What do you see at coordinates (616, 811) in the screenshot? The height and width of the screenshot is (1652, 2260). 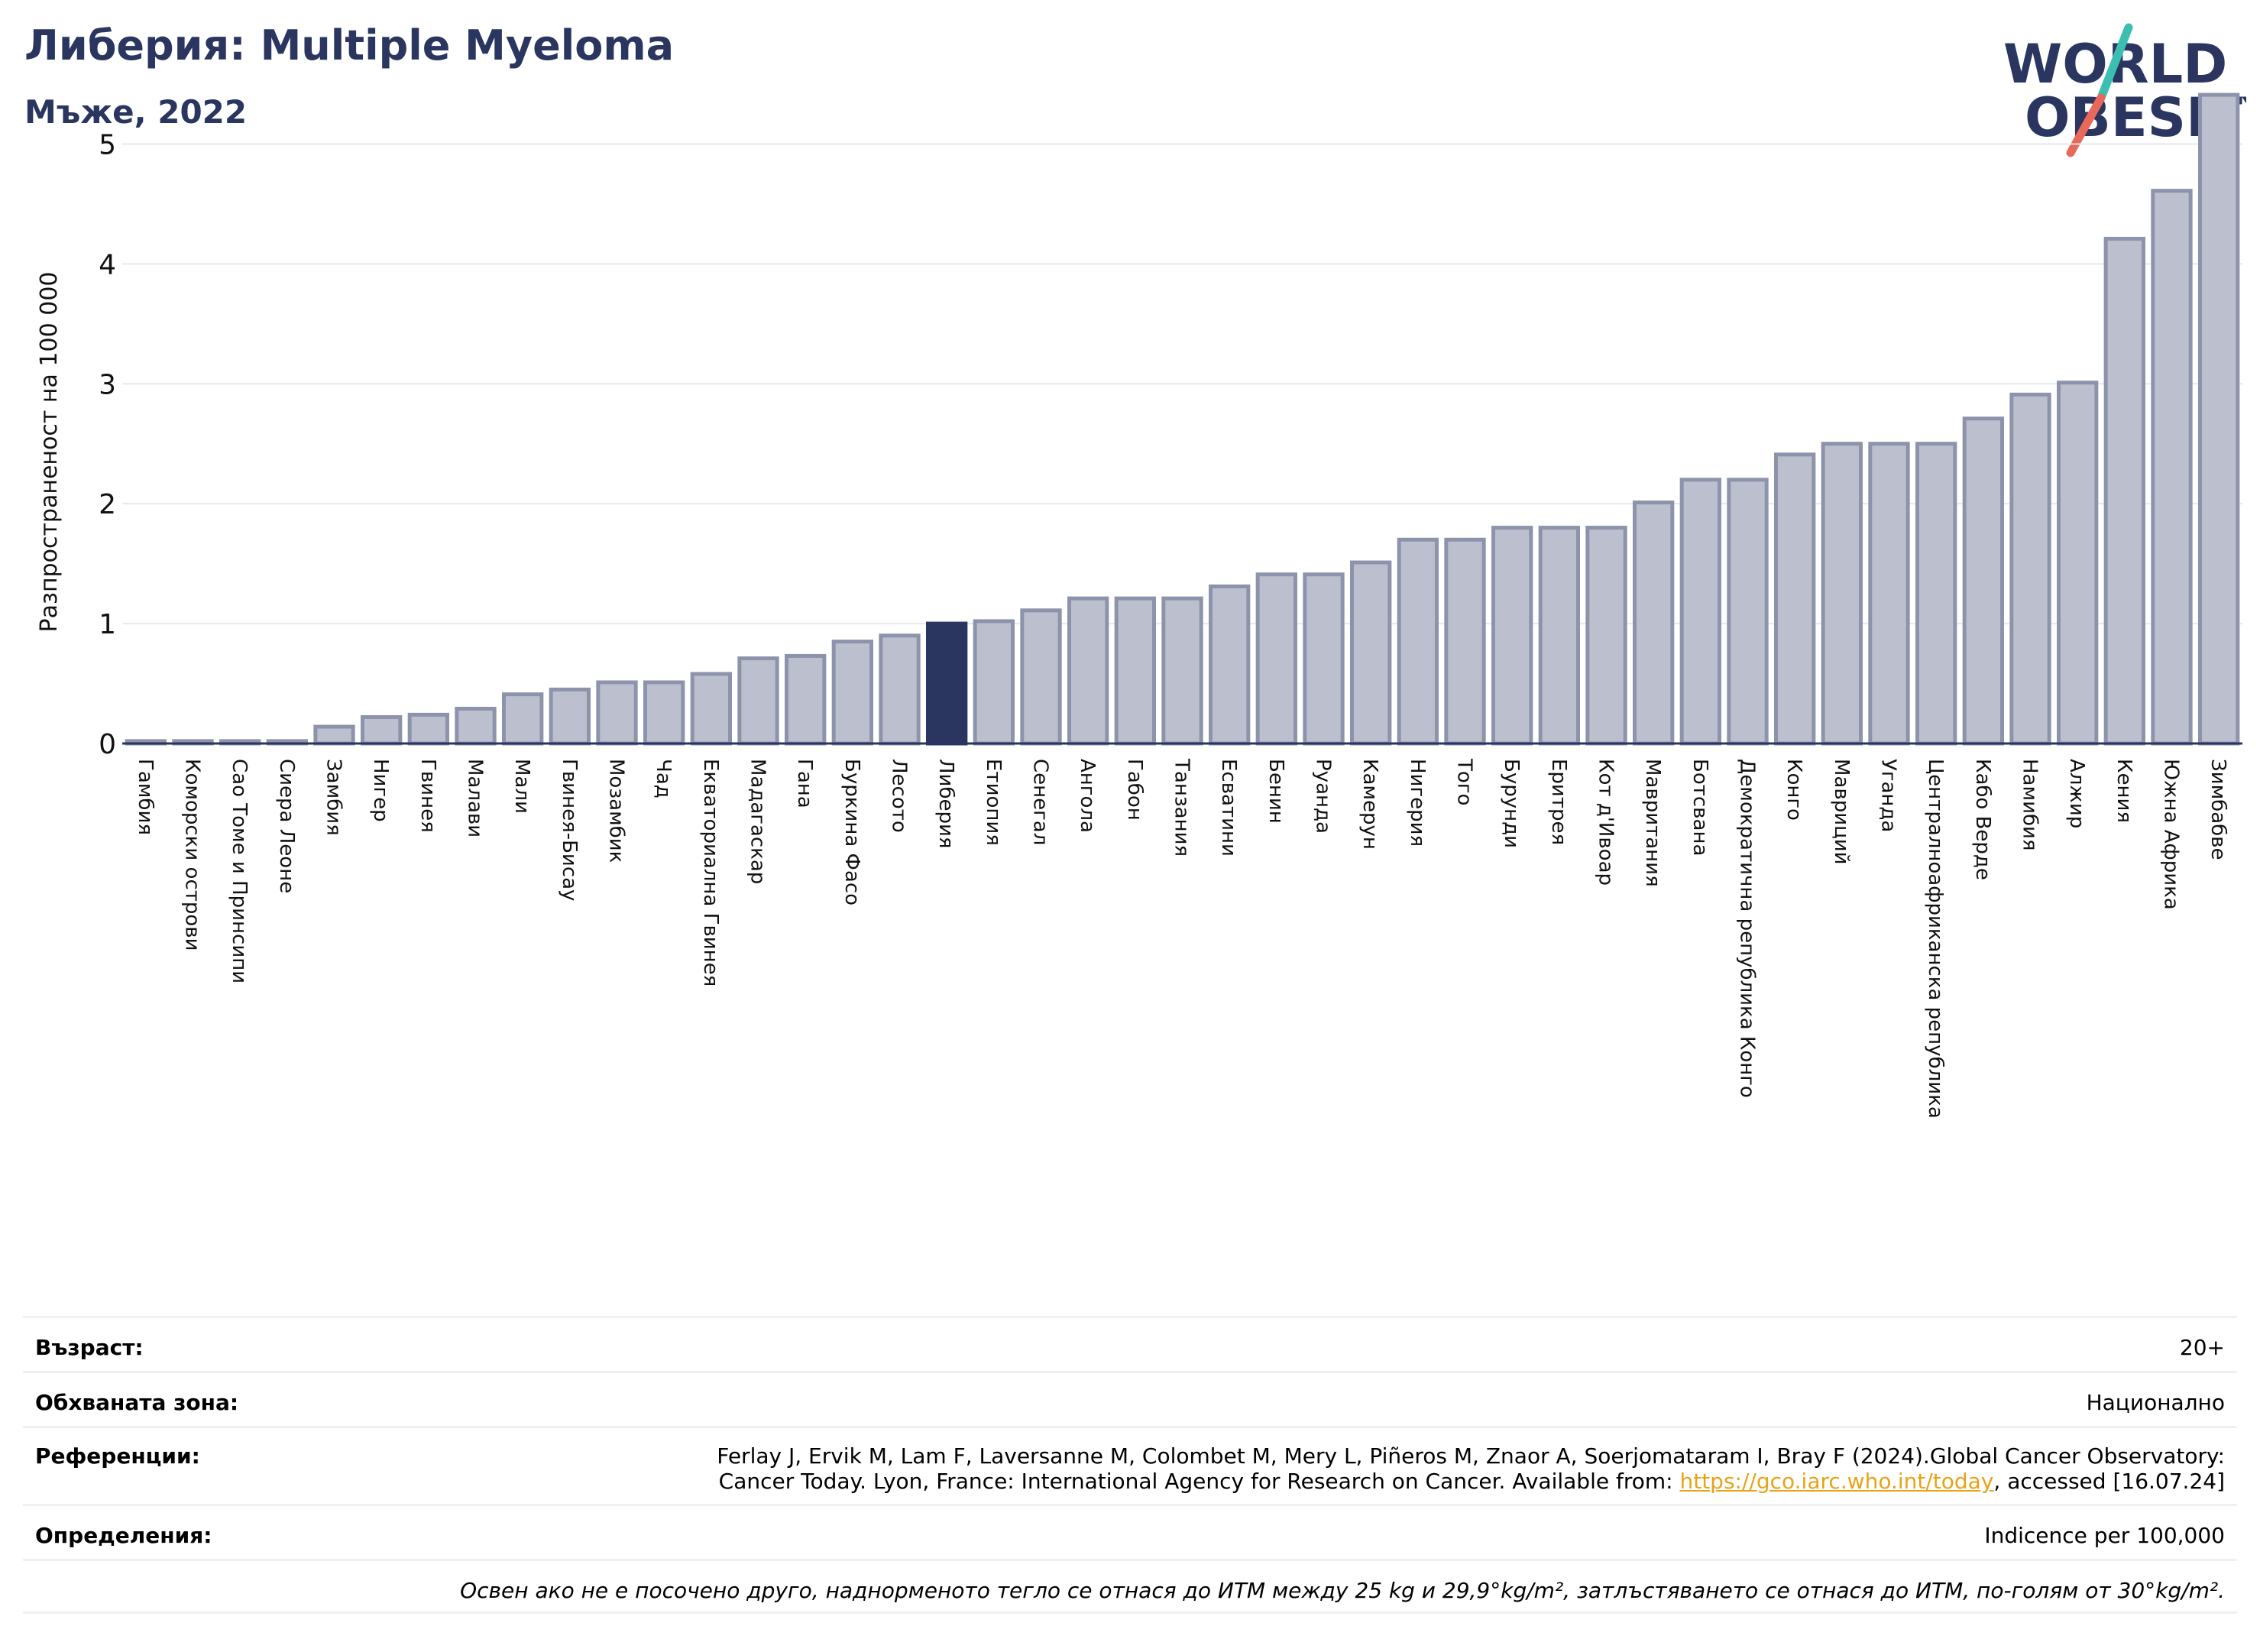 I see `x-tick-label: Мозамбик` at bounding box center [616, 811].